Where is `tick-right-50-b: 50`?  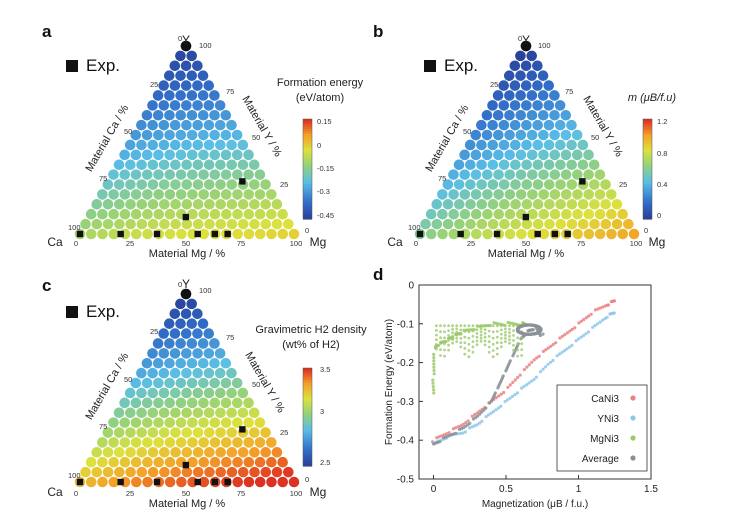
tick-right-50-b: 50 is located at coordinates (595, 137).